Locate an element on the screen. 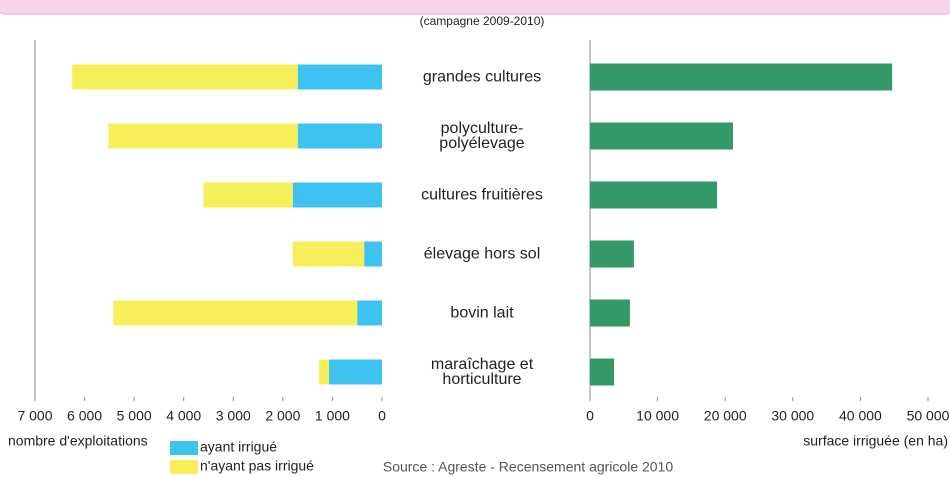 This screenshot has height=477, width=950. x-tick-label: 6 000 is located at coordinates (84, 416).